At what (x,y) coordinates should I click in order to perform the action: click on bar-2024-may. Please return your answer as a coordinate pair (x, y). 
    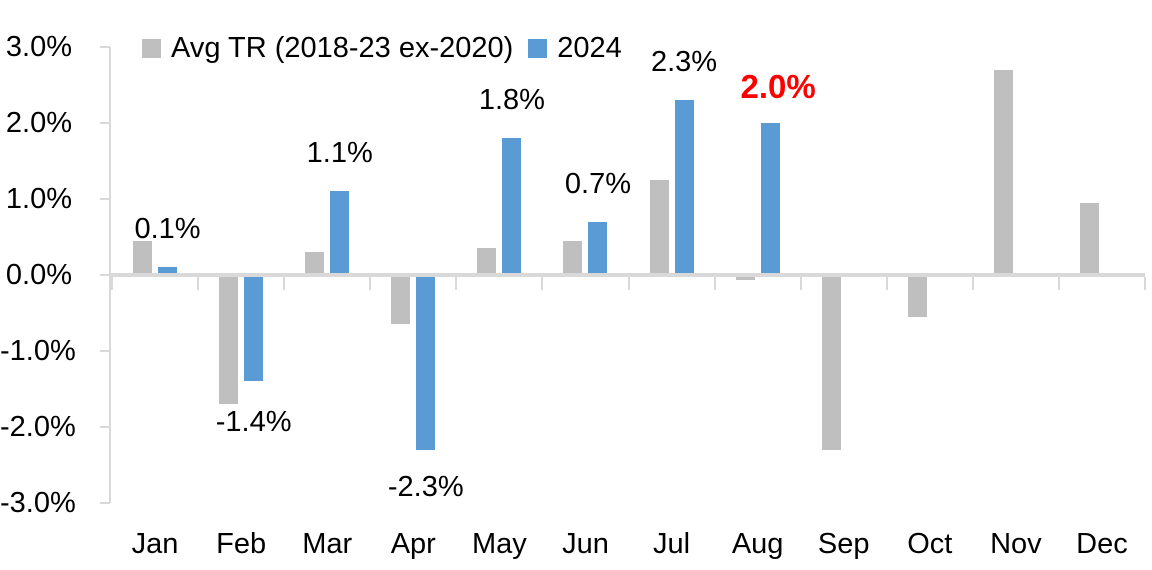
    Looking at the image, I should click on (512, 206).